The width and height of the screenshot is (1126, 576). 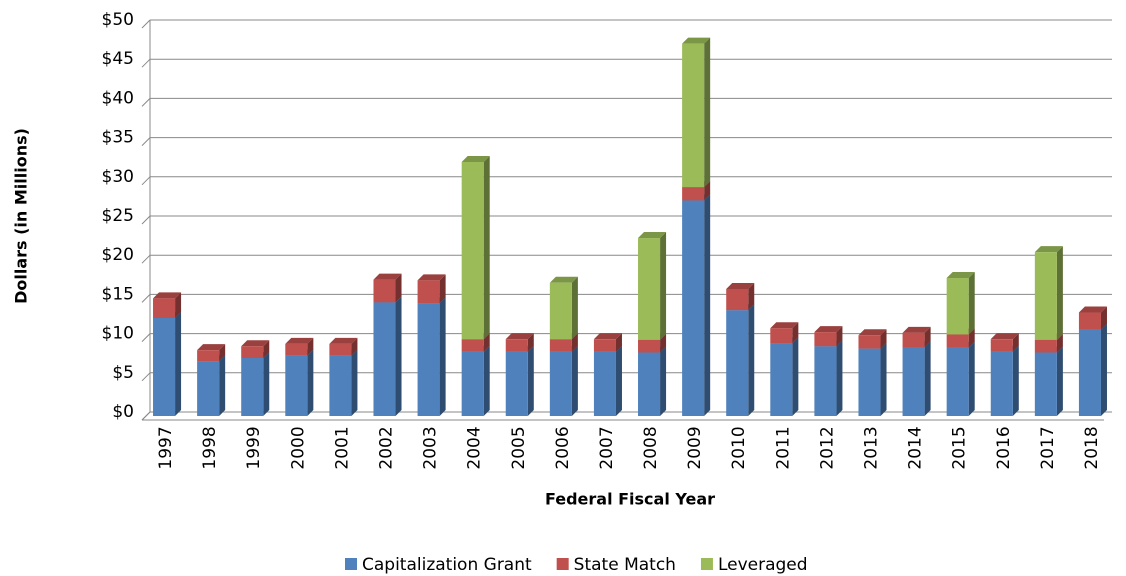 I want to click on x-tick-label: 2010, so click(x=739, y=447).